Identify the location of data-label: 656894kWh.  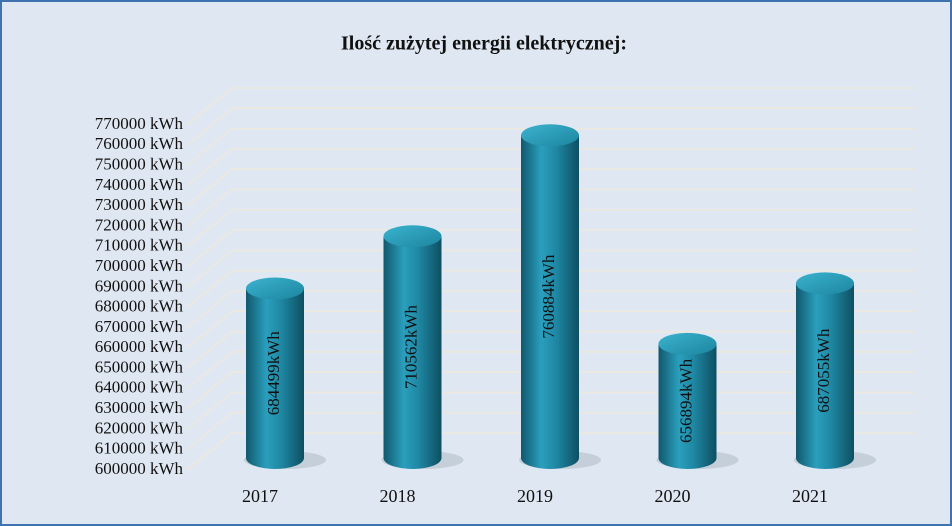
(685, 400).